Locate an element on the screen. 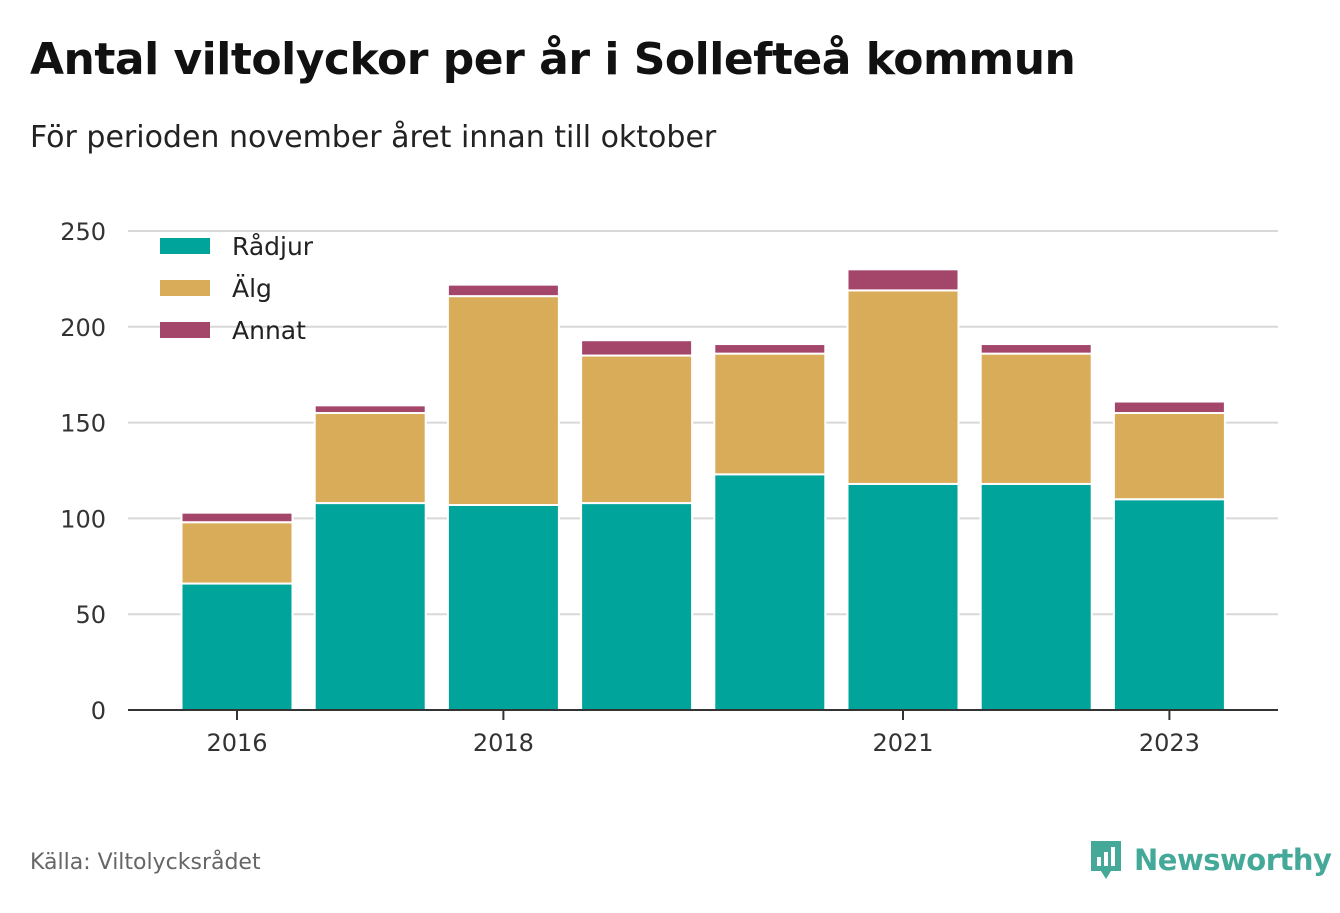 The height and width of the screenshot is (913, 1340). legend-label: Älg is located at coordinates (252, 288).